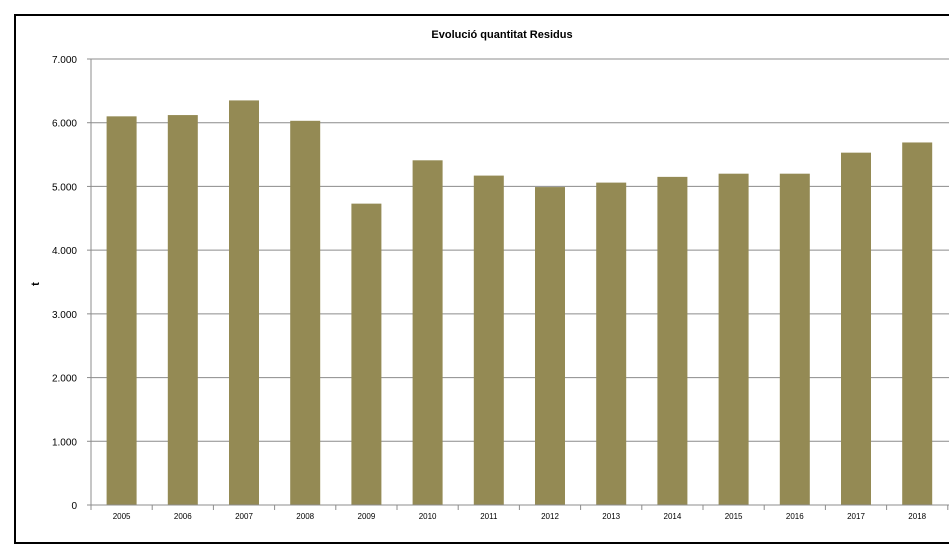 The width and height of the screenshot is (949, 546). Describe the element at coordinates (183, 516) in the screenshot. I see `x-tick-label: 2006` at that location.